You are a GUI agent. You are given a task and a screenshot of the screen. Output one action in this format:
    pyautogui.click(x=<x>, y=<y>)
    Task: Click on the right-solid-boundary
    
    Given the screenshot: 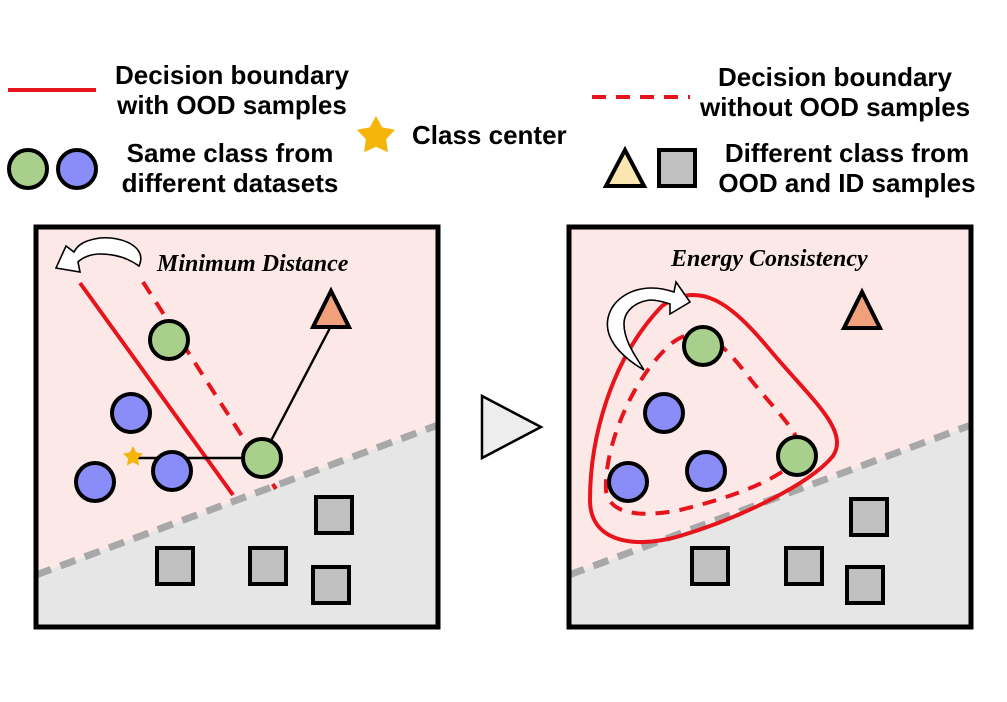 What is the action you would take?
    pyautogui.click(x=713, y=418)
    